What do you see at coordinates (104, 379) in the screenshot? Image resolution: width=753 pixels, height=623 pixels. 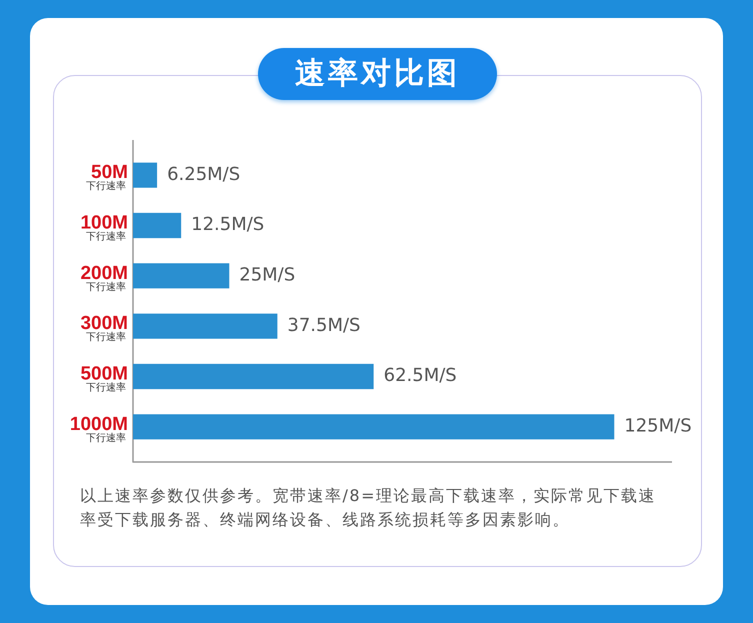 I see `y-tick-label: 500M 下行速率` at bounding box center [104, 379].